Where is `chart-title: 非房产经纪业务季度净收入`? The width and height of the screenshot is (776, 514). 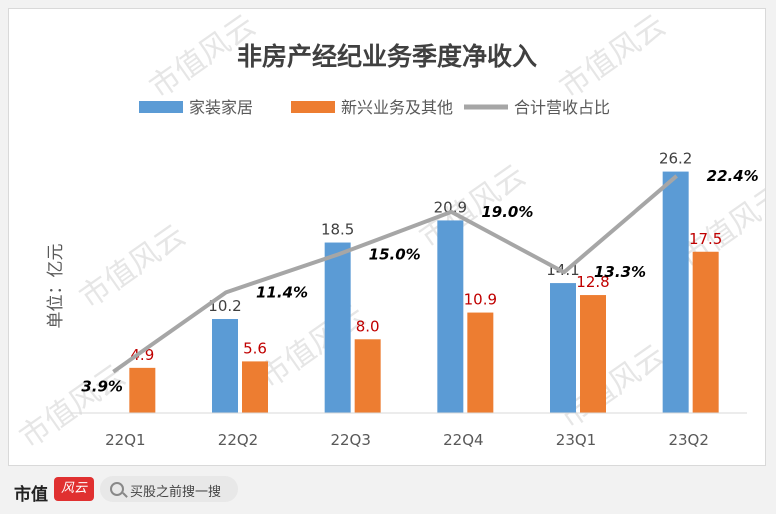
chart-title: 非房产经纪业务季度净收入 is located at coordinates (387, 56).